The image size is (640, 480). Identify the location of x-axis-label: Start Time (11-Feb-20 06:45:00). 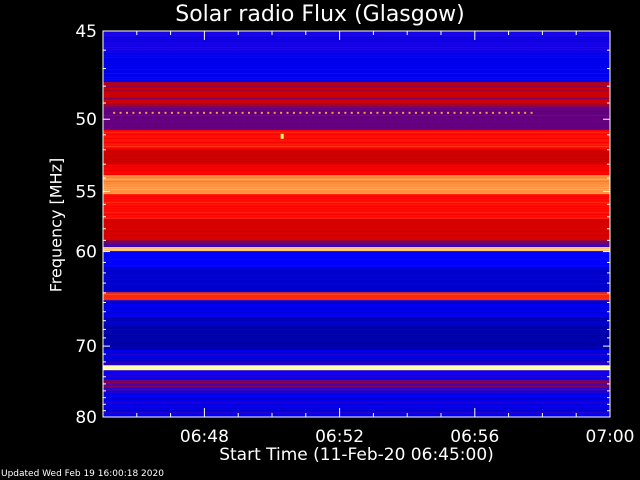
(356, 455).